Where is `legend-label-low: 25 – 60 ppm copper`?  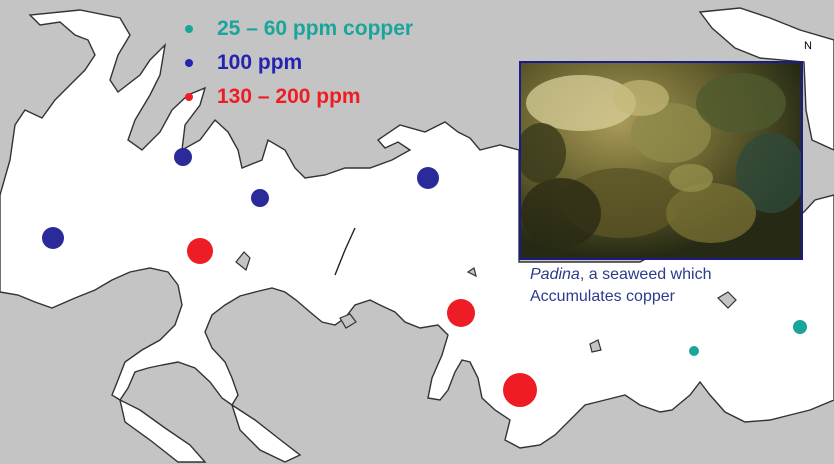
legend-label-low: 25 – 60 ppm copper is located at coordinates (315, 28).